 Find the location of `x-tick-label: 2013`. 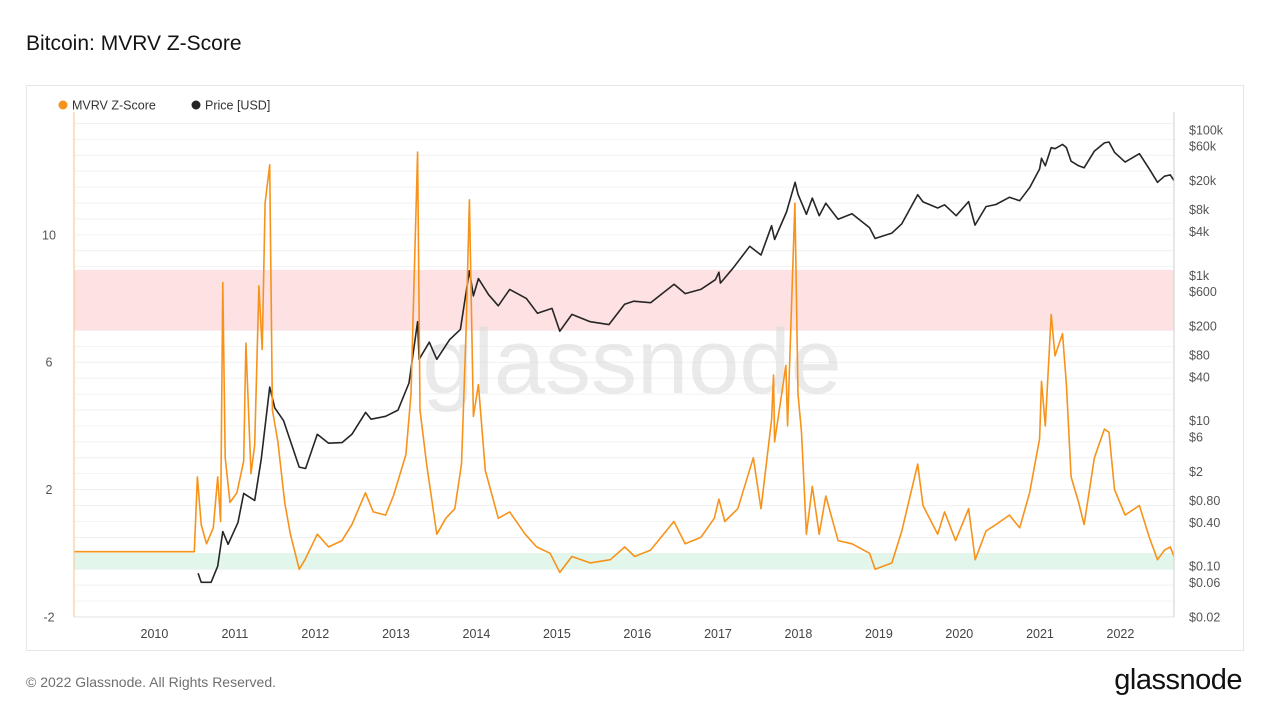

x-tick-label: 2013 is located at coordinates (396, 634).